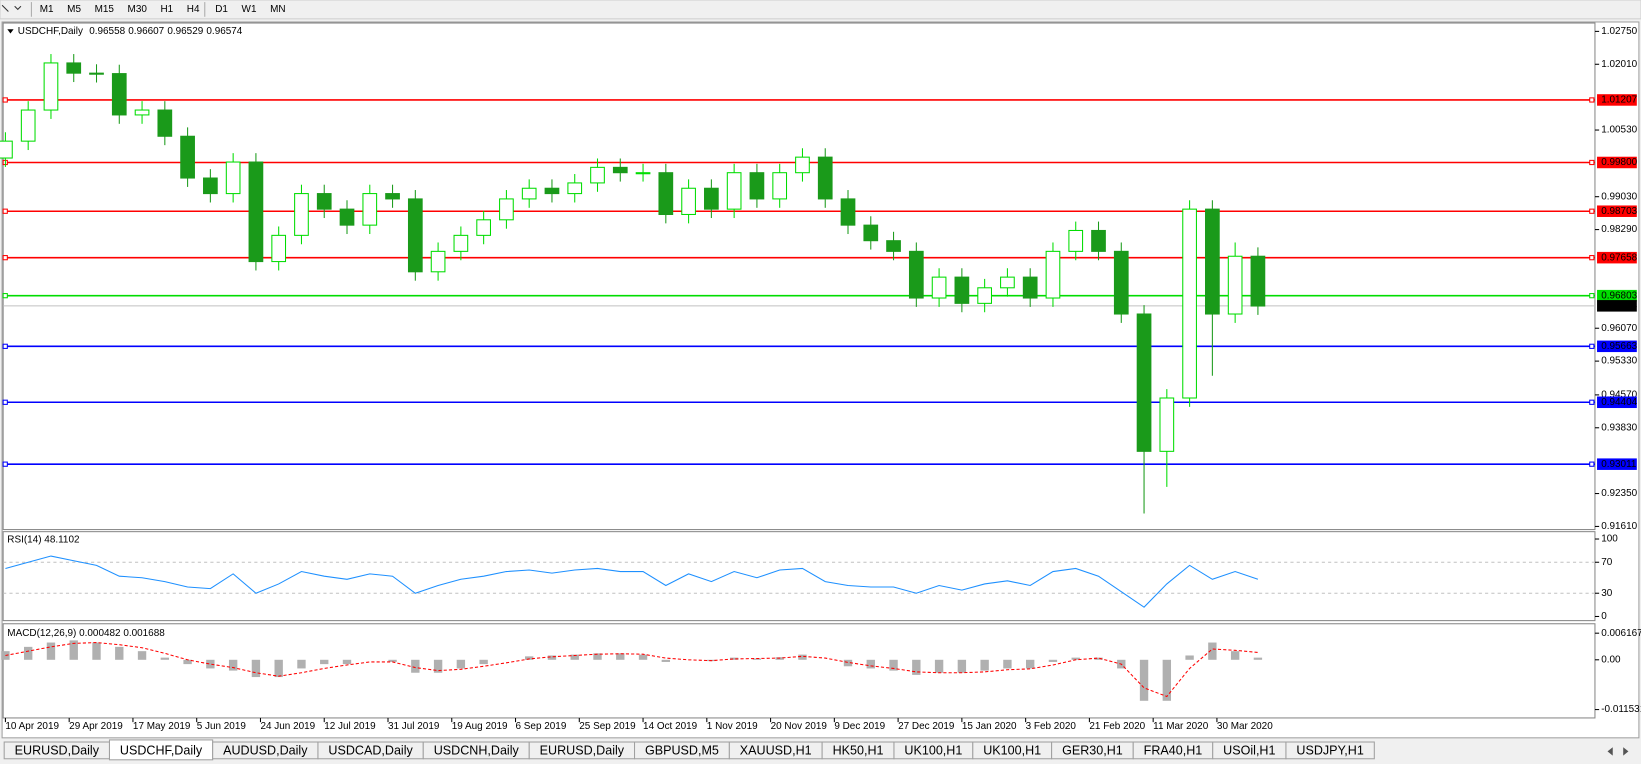 The width and height of the screenshot is (1641, 764). What do you see at coordinates (926, 726) in the screenshot?
I see `x-tick-label: 27 Dec 2019` at bounding box center [926, 726].